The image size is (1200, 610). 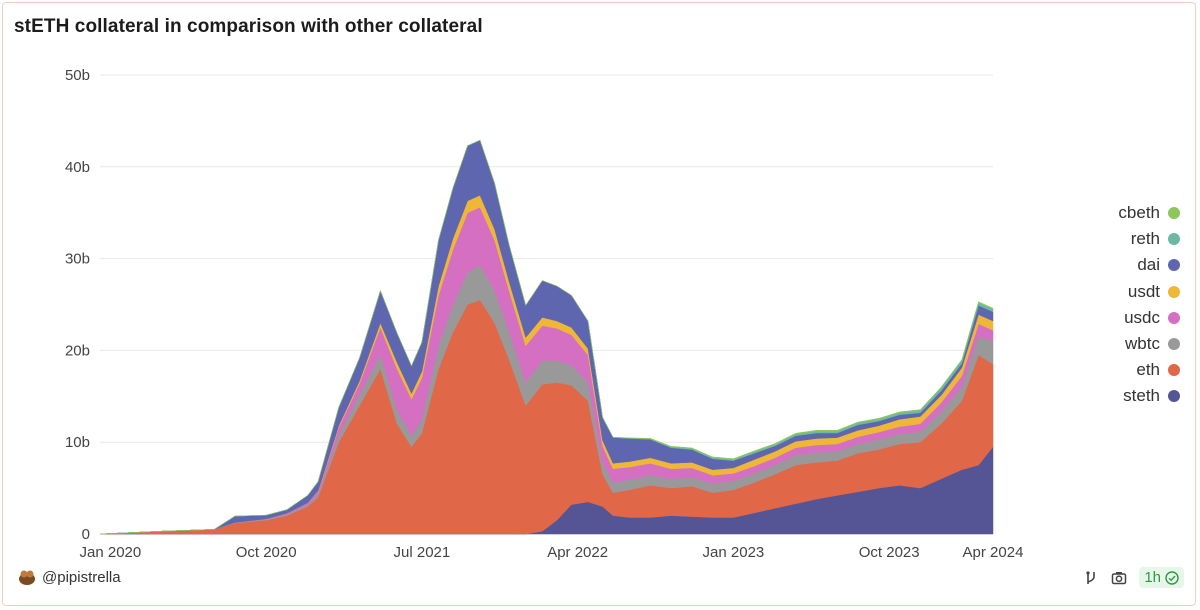 I want to click on legend-item-usdt: usdt, so click(x=1149, y=292).